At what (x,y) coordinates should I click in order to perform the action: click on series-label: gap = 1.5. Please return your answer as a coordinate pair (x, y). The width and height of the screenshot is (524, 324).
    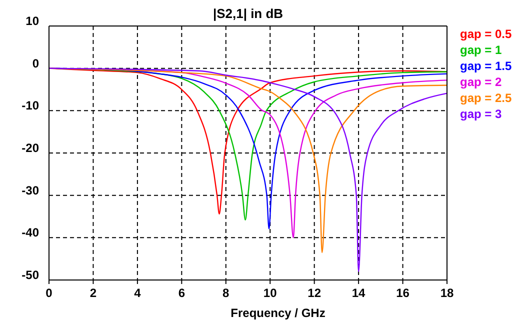
    Looking at the image, I should click on (486, 66).